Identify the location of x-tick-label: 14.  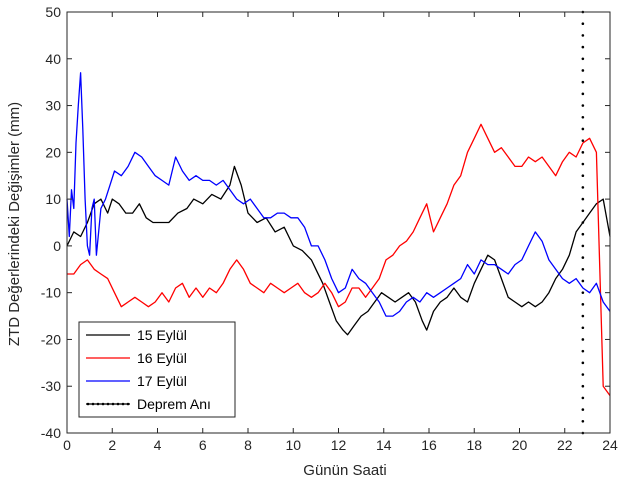
(384, 445).